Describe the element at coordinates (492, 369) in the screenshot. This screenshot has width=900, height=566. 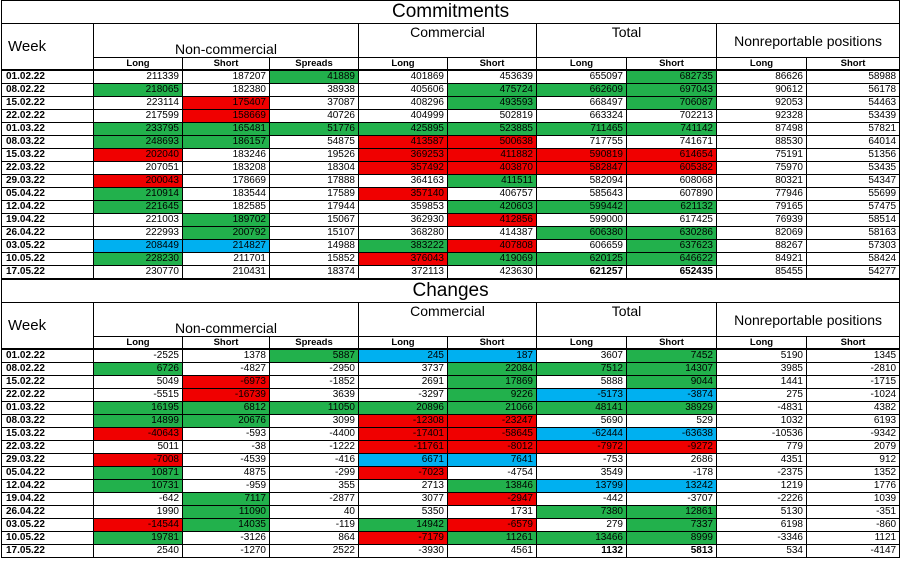
I see `value-cell: 22084` at that location.